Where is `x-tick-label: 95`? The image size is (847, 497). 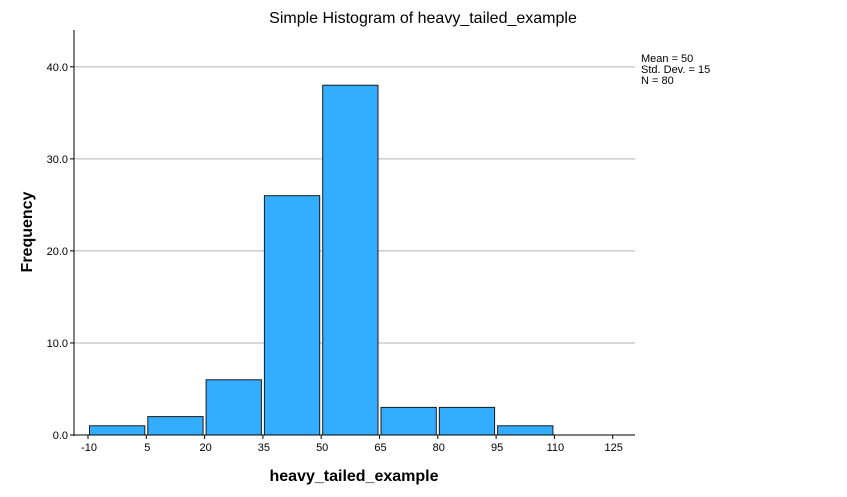
x-tick-label: 95 is located at coordinates (497, 448).